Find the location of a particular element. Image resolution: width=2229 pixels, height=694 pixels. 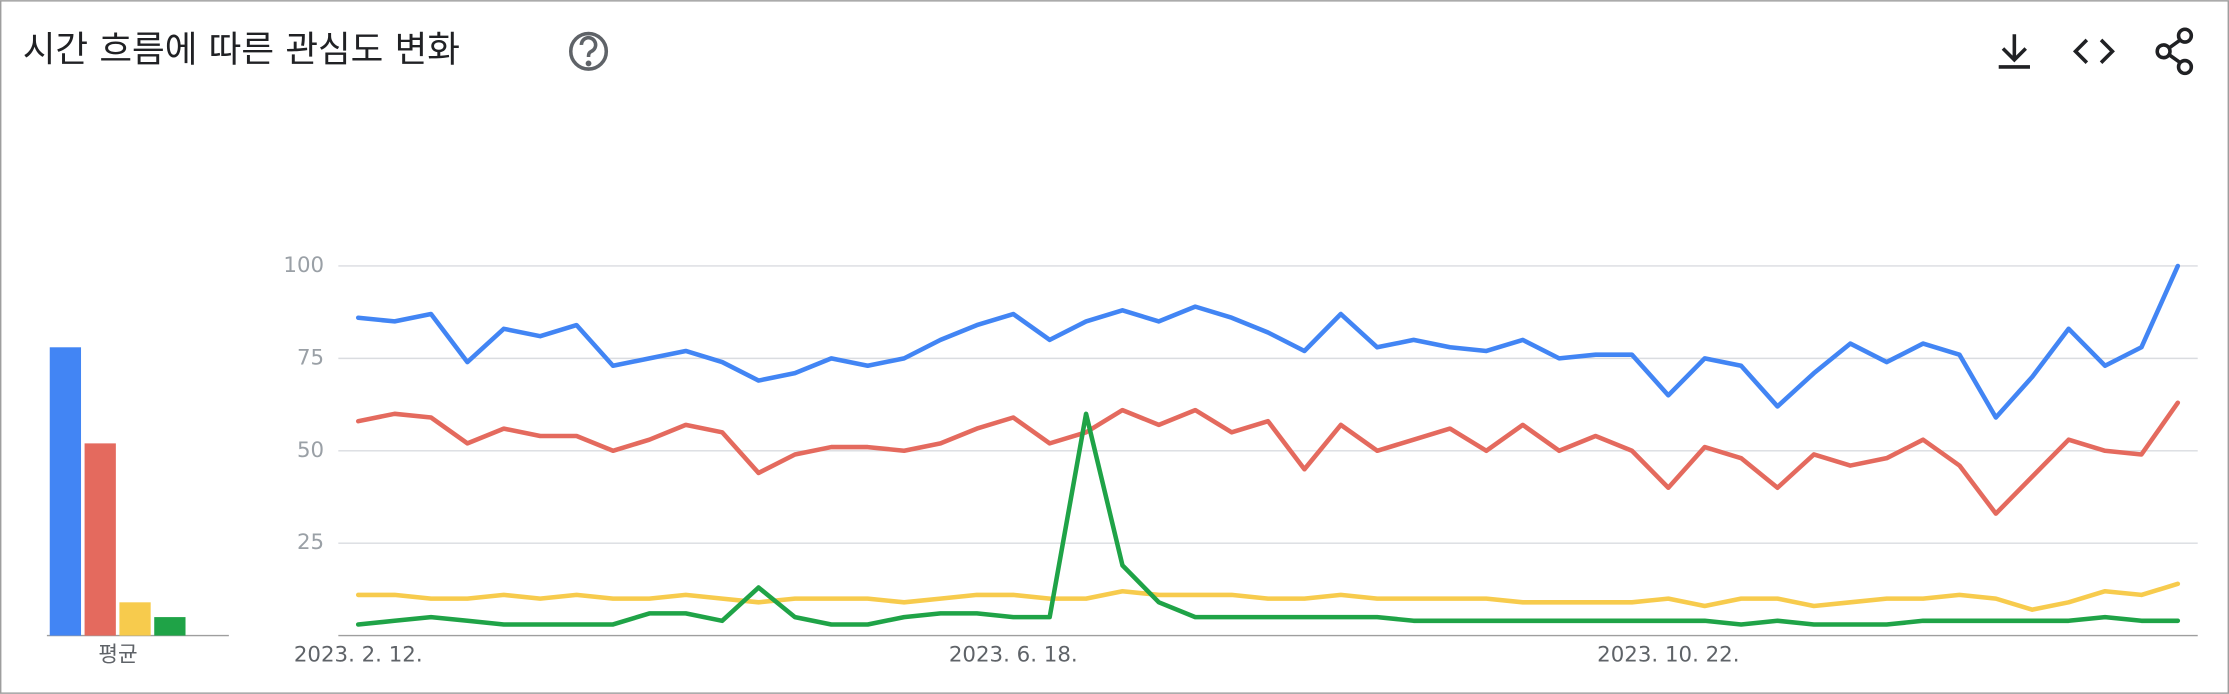

y-tick-label: 75 is located at coordinates (310, 357).